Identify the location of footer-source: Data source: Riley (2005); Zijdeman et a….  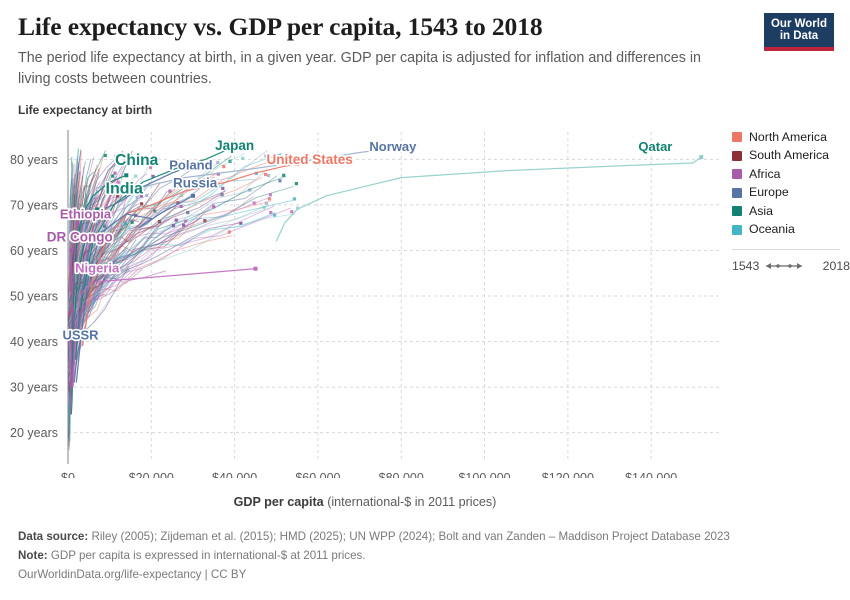
(424, 536).